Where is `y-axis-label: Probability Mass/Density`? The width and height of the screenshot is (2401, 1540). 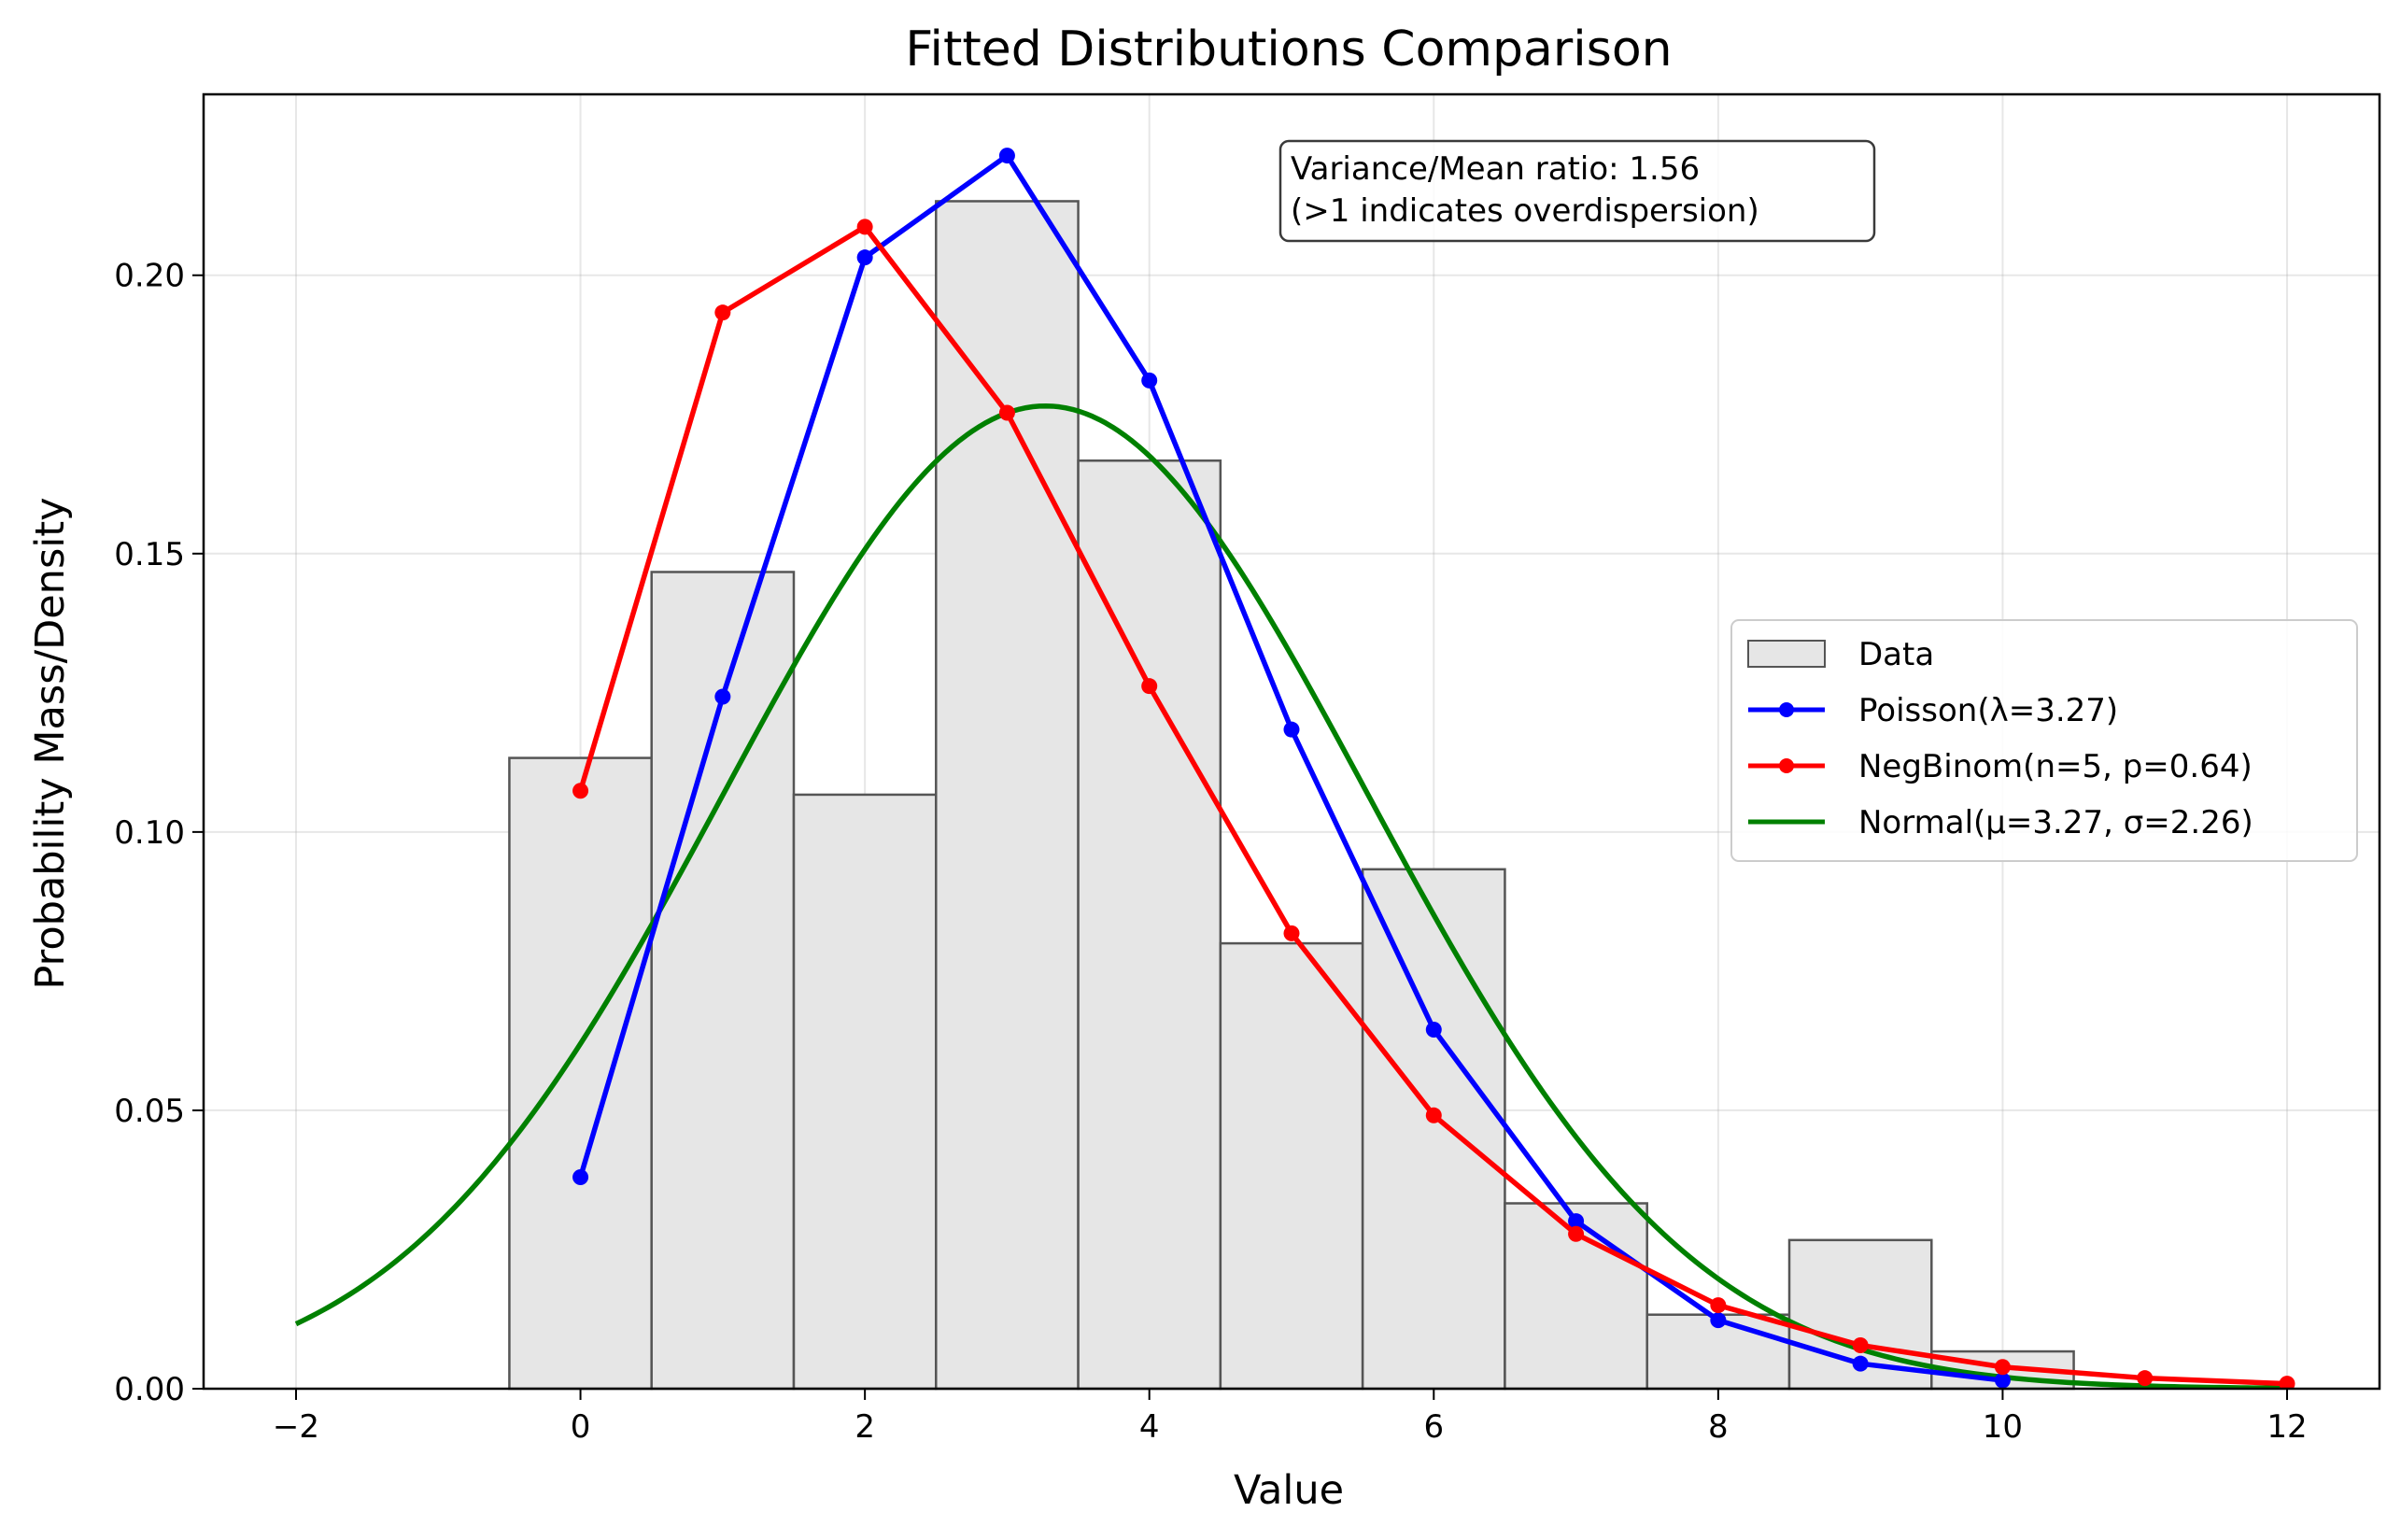 y-axis-label: Probability Mass/Density is located at coordinates (50, 743).